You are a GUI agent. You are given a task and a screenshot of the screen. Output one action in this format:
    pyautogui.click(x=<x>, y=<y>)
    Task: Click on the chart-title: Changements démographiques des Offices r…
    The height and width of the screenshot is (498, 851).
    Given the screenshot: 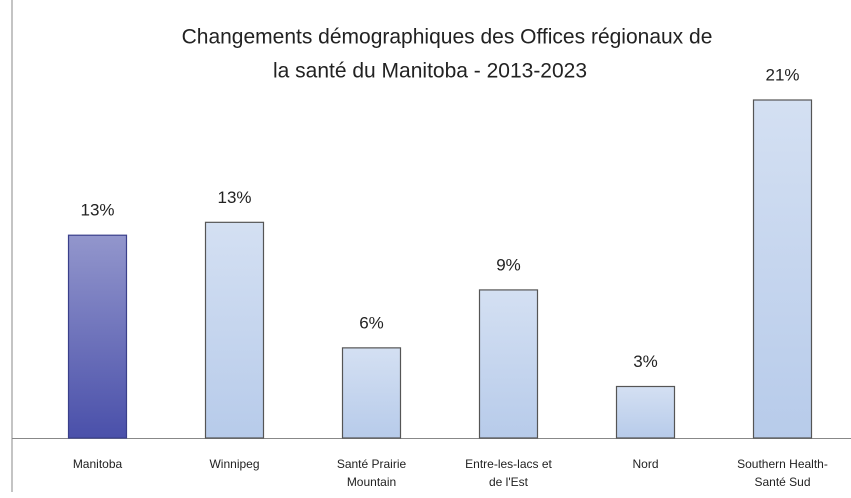 What is the action you would take?
    pyautogui.click(x=447, y=37)
    